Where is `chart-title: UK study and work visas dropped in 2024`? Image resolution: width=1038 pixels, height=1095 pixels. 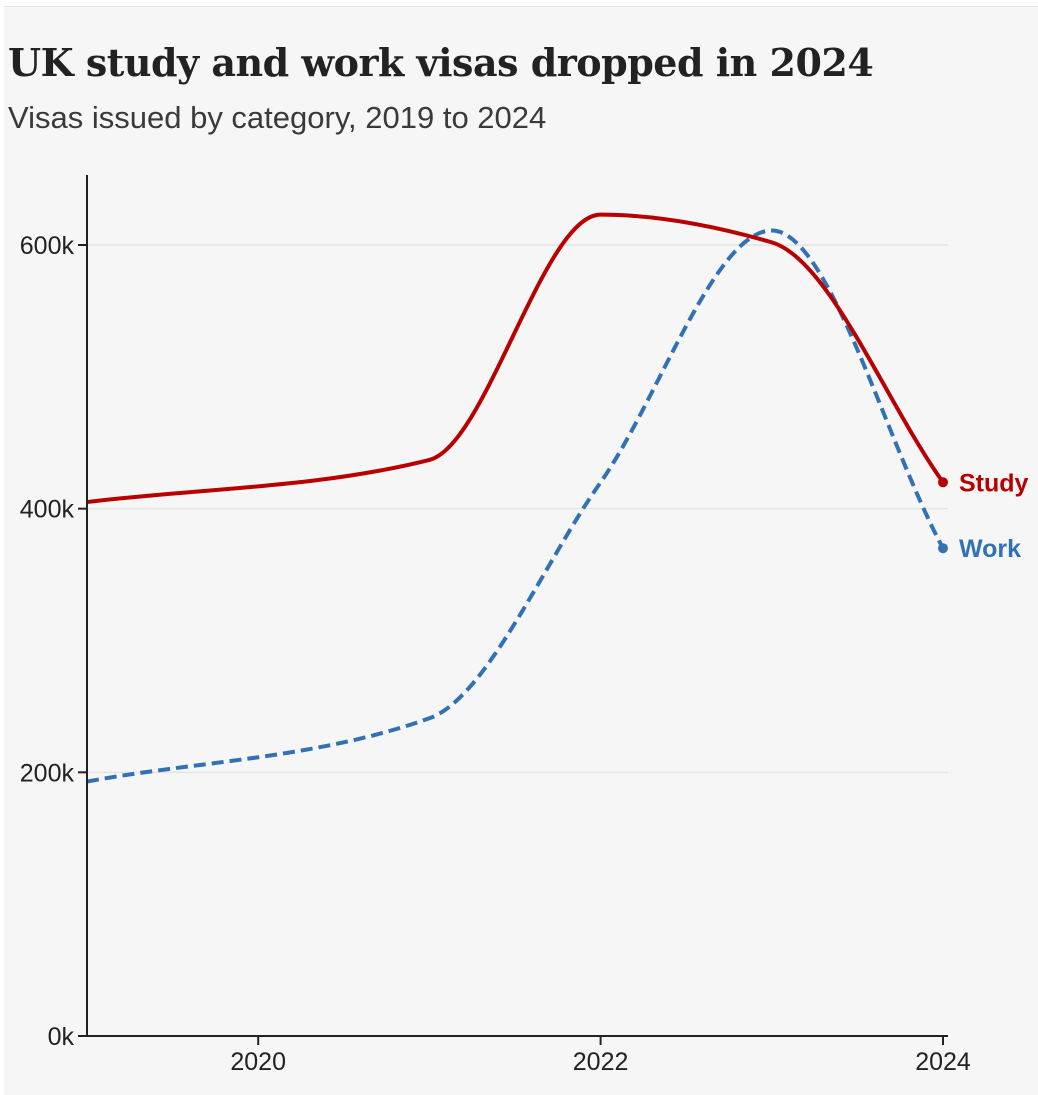
chart-title: UK study and work visas dropped in 2024 is located at coordinates (441, 62).